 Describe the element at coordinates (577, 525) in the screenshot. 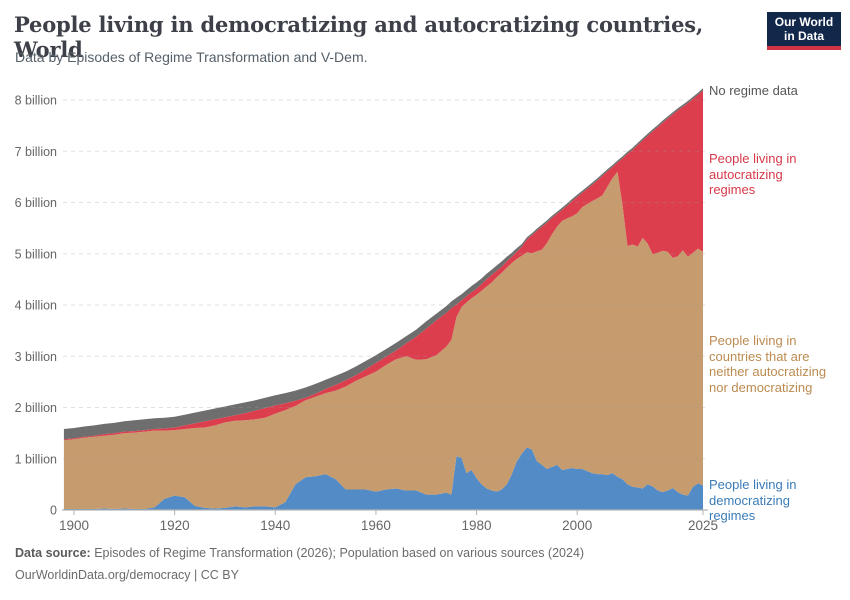

I see `x-axis-tick-label: 2000` at that location.